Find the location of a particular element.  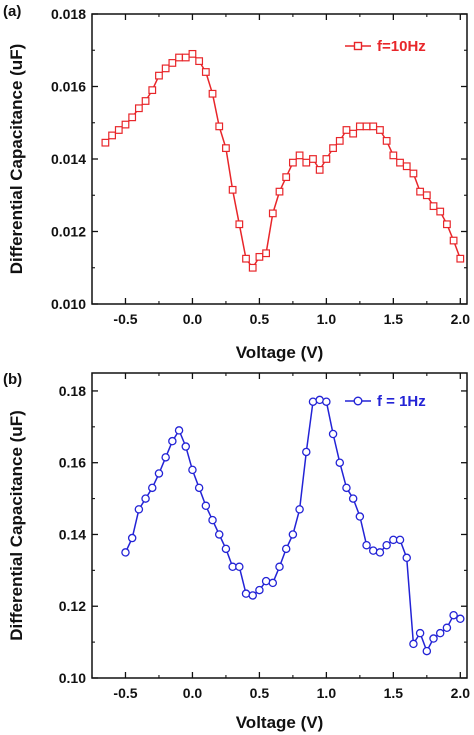

legend-b-label: f = 1Hz is located at coordinates (401, 401).